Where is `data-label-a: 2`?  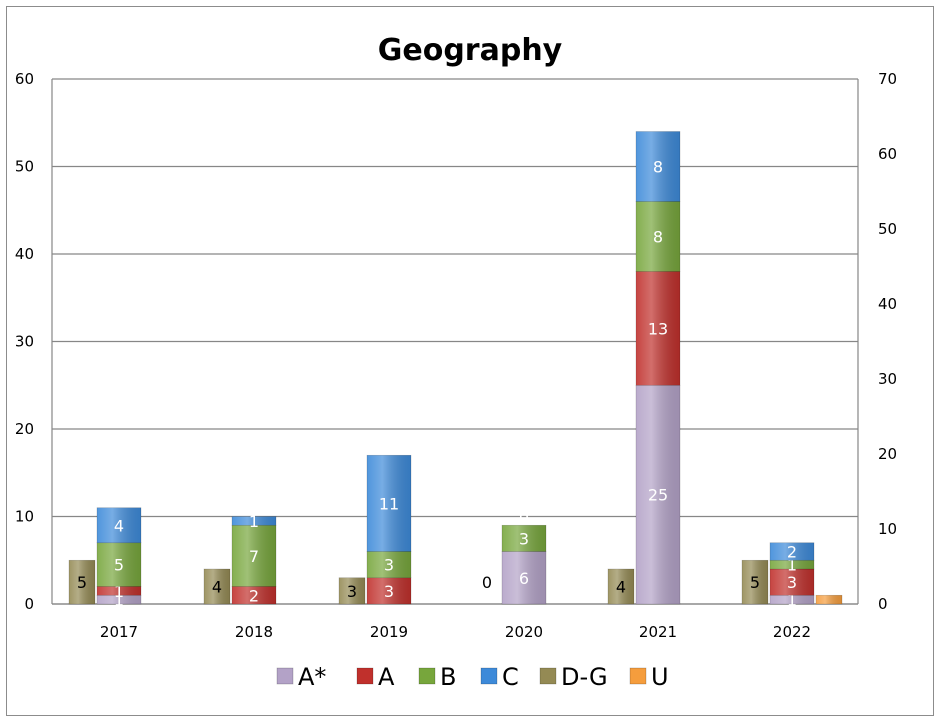
data-label-a: 2 is located at coordinates (254, 595).